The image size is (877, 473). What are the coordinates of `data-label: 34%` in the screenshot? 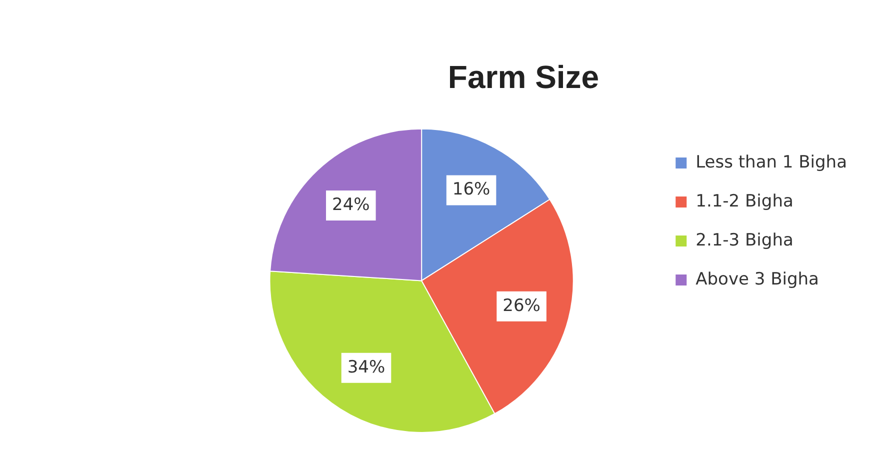 It's located at (366, 367).